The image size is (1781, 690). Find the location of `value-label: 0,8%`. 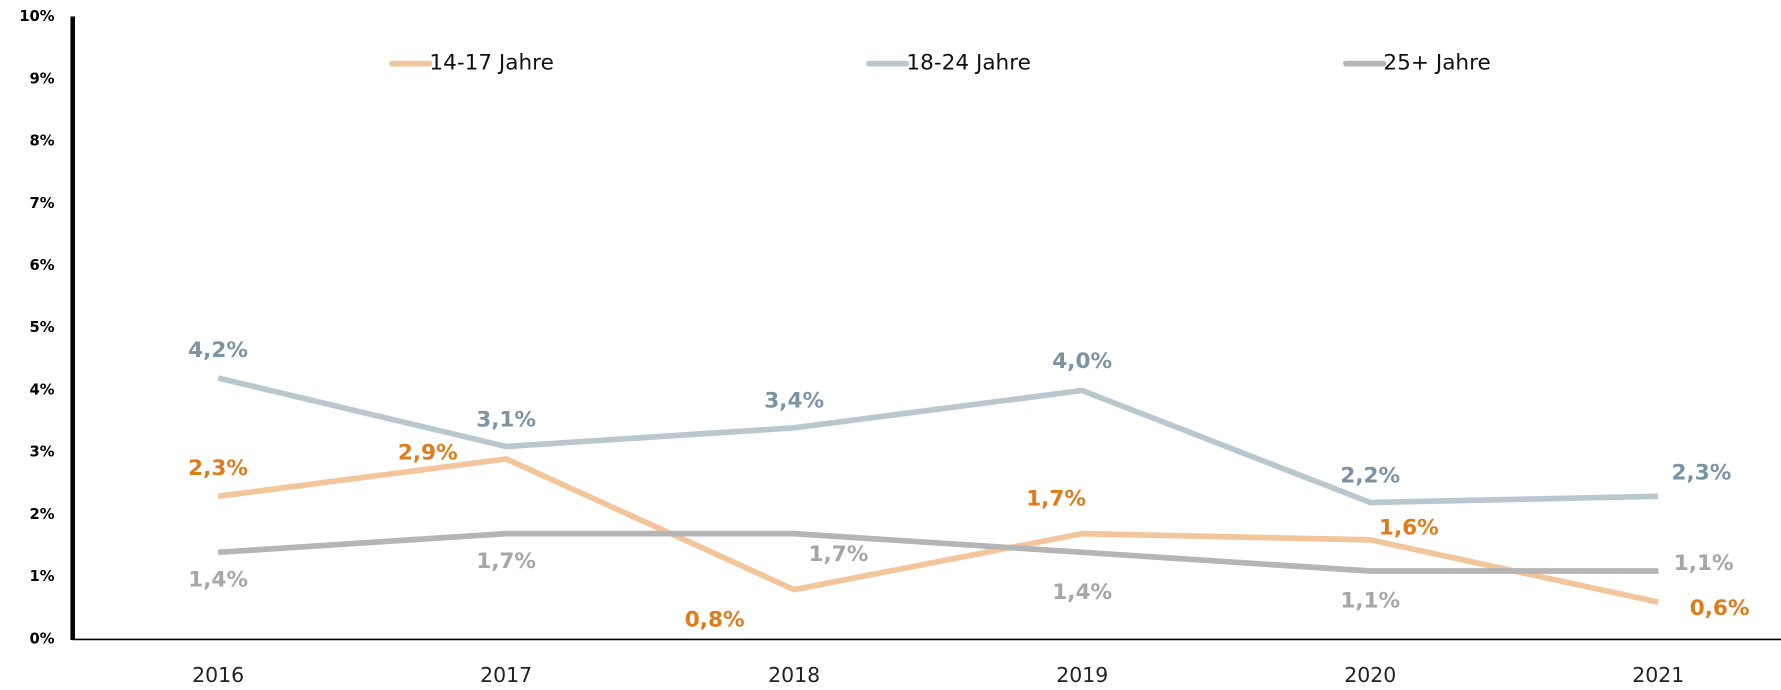

value-label: 0,8% is located at coordinates (715, 619).